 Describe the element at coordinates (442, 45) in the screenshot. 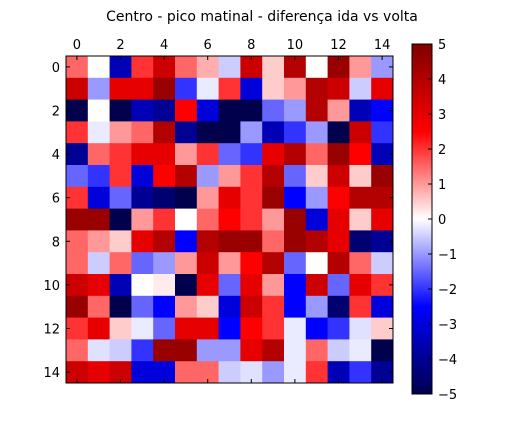

I see `colorbar-tick-label: 5` at that location.